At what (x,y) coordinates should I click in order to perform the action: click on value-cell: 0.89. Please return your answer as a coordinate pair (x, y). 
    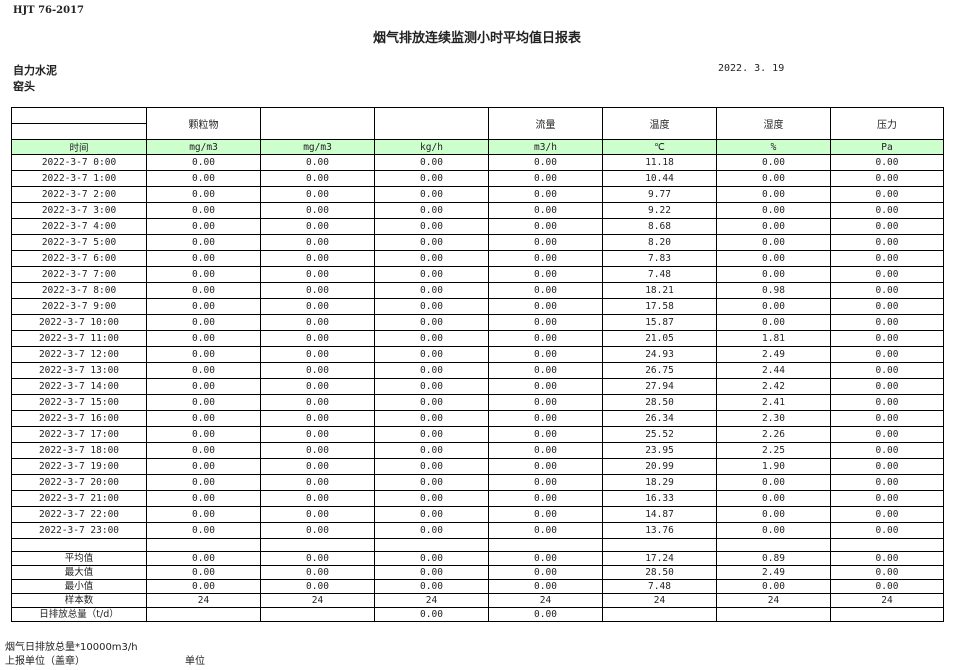
    Looking at the image, I should click on (773, 558).